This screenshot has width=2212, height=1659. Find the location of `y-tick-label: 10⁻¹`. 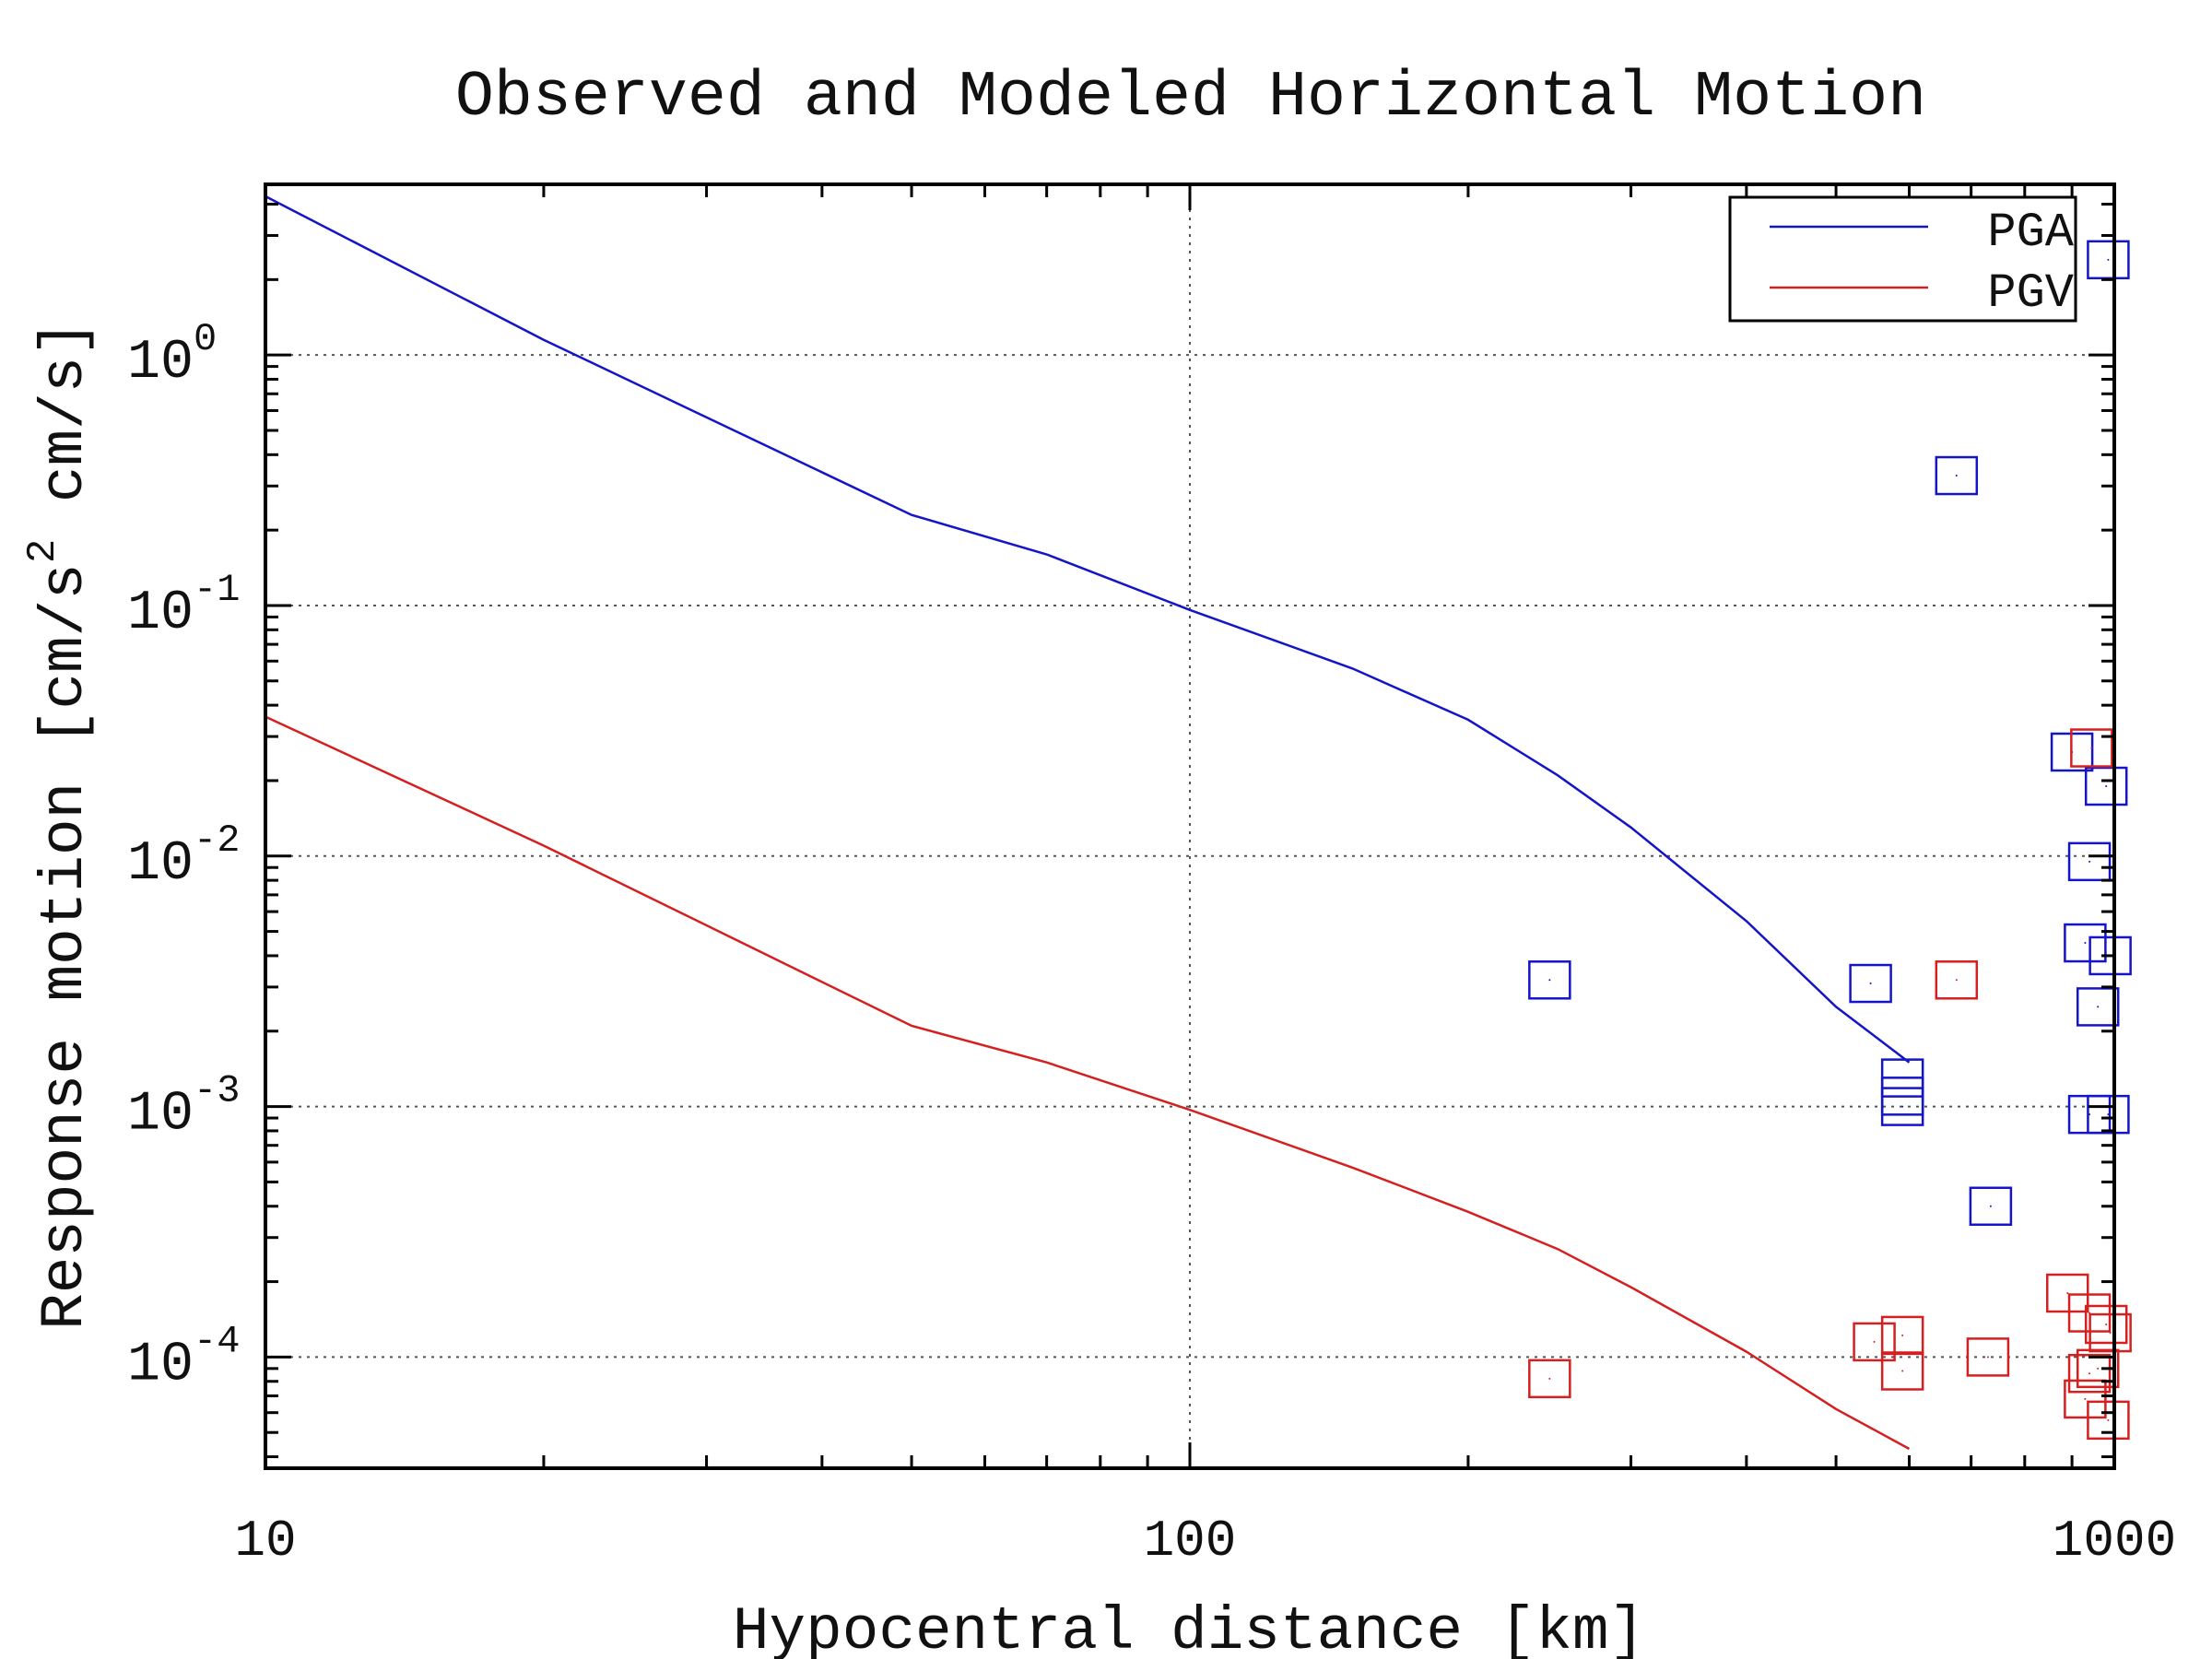

y-tick-label: 10⁻¹ is located at coordinates (183, 606).